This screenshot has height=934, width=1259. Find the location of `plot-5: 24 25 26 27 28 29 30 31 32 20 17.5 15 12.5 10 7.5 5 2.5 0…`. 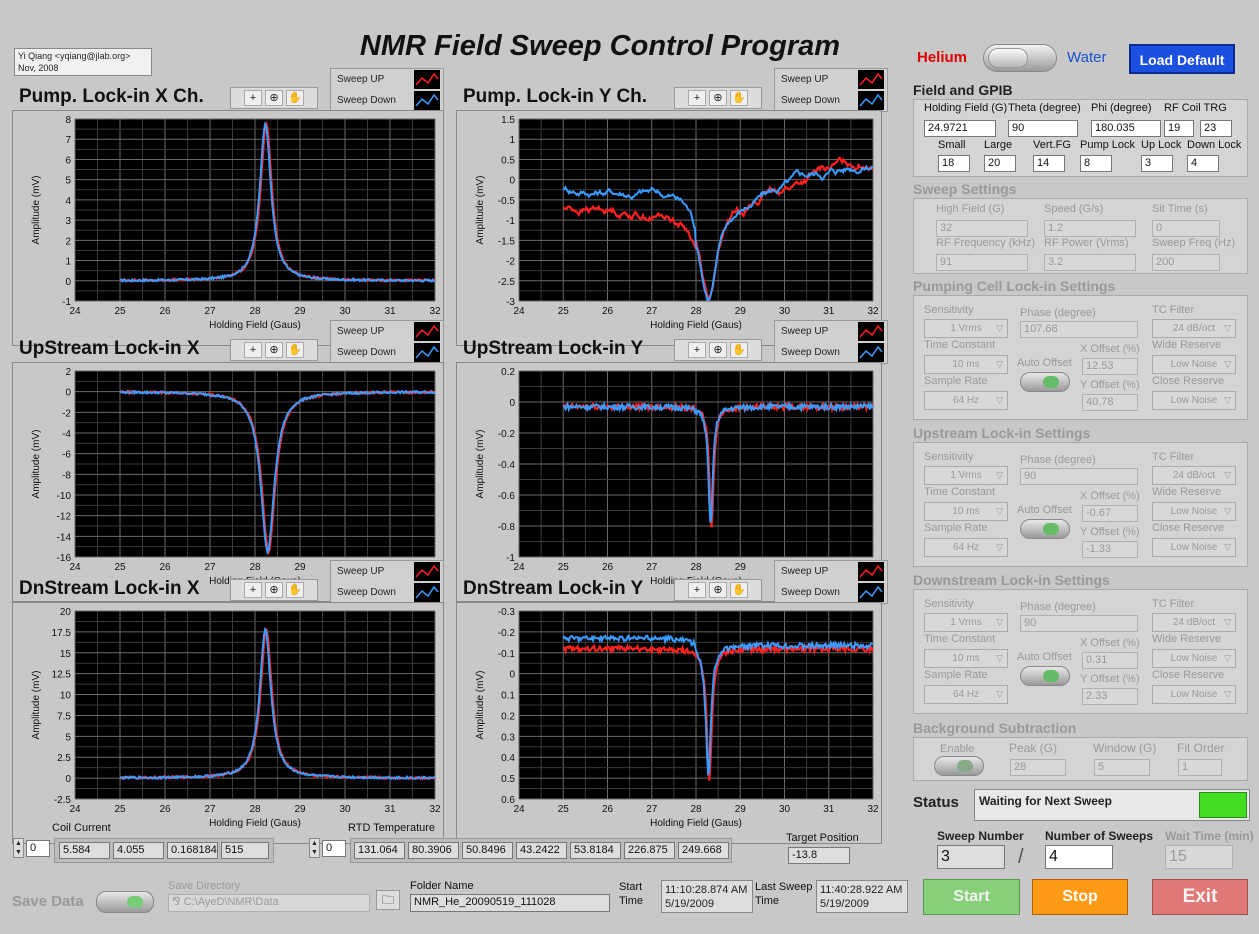

plot-5: 24 25 26 27 28 29 30 31 32 20 17.5 15 12.5 10 7.5 5 2.5 0… is located at coordinates (229, 724).